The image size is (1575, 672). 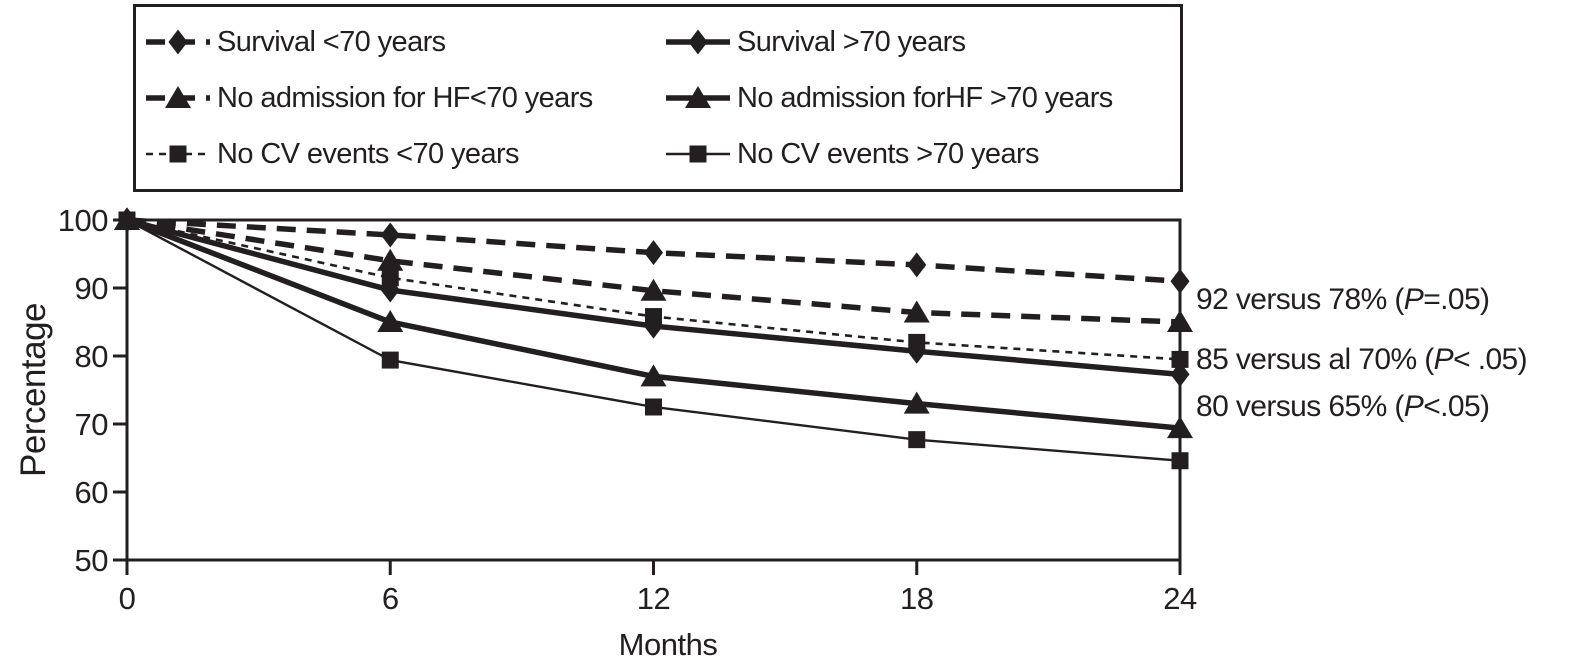 I want to click on legend-sample-dashed-triangle-icon, so click(x=178, y=97).